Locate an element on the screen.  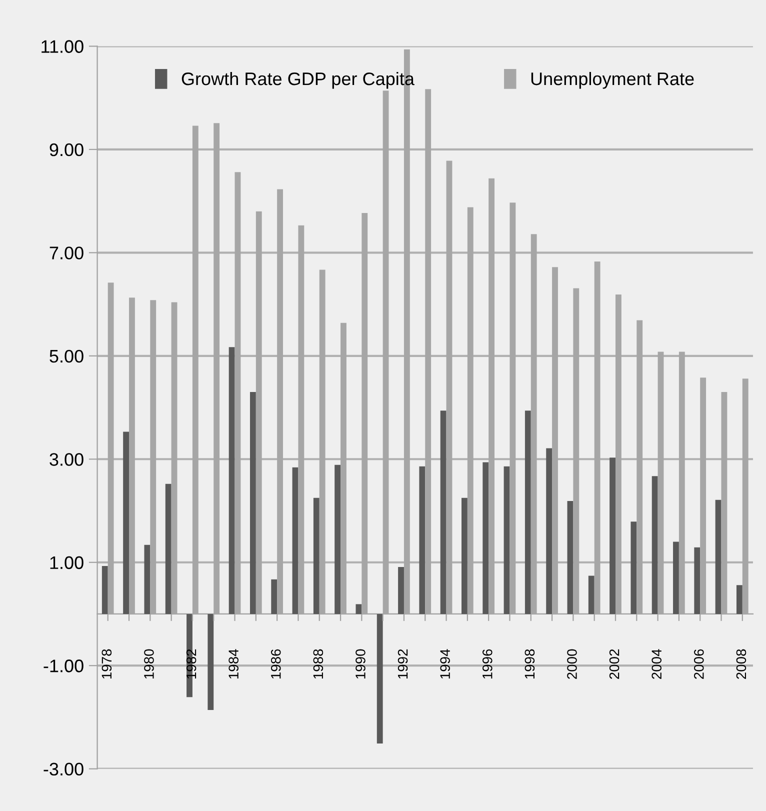
x-tick-label: 2002 is located at coordinates (614, 664).